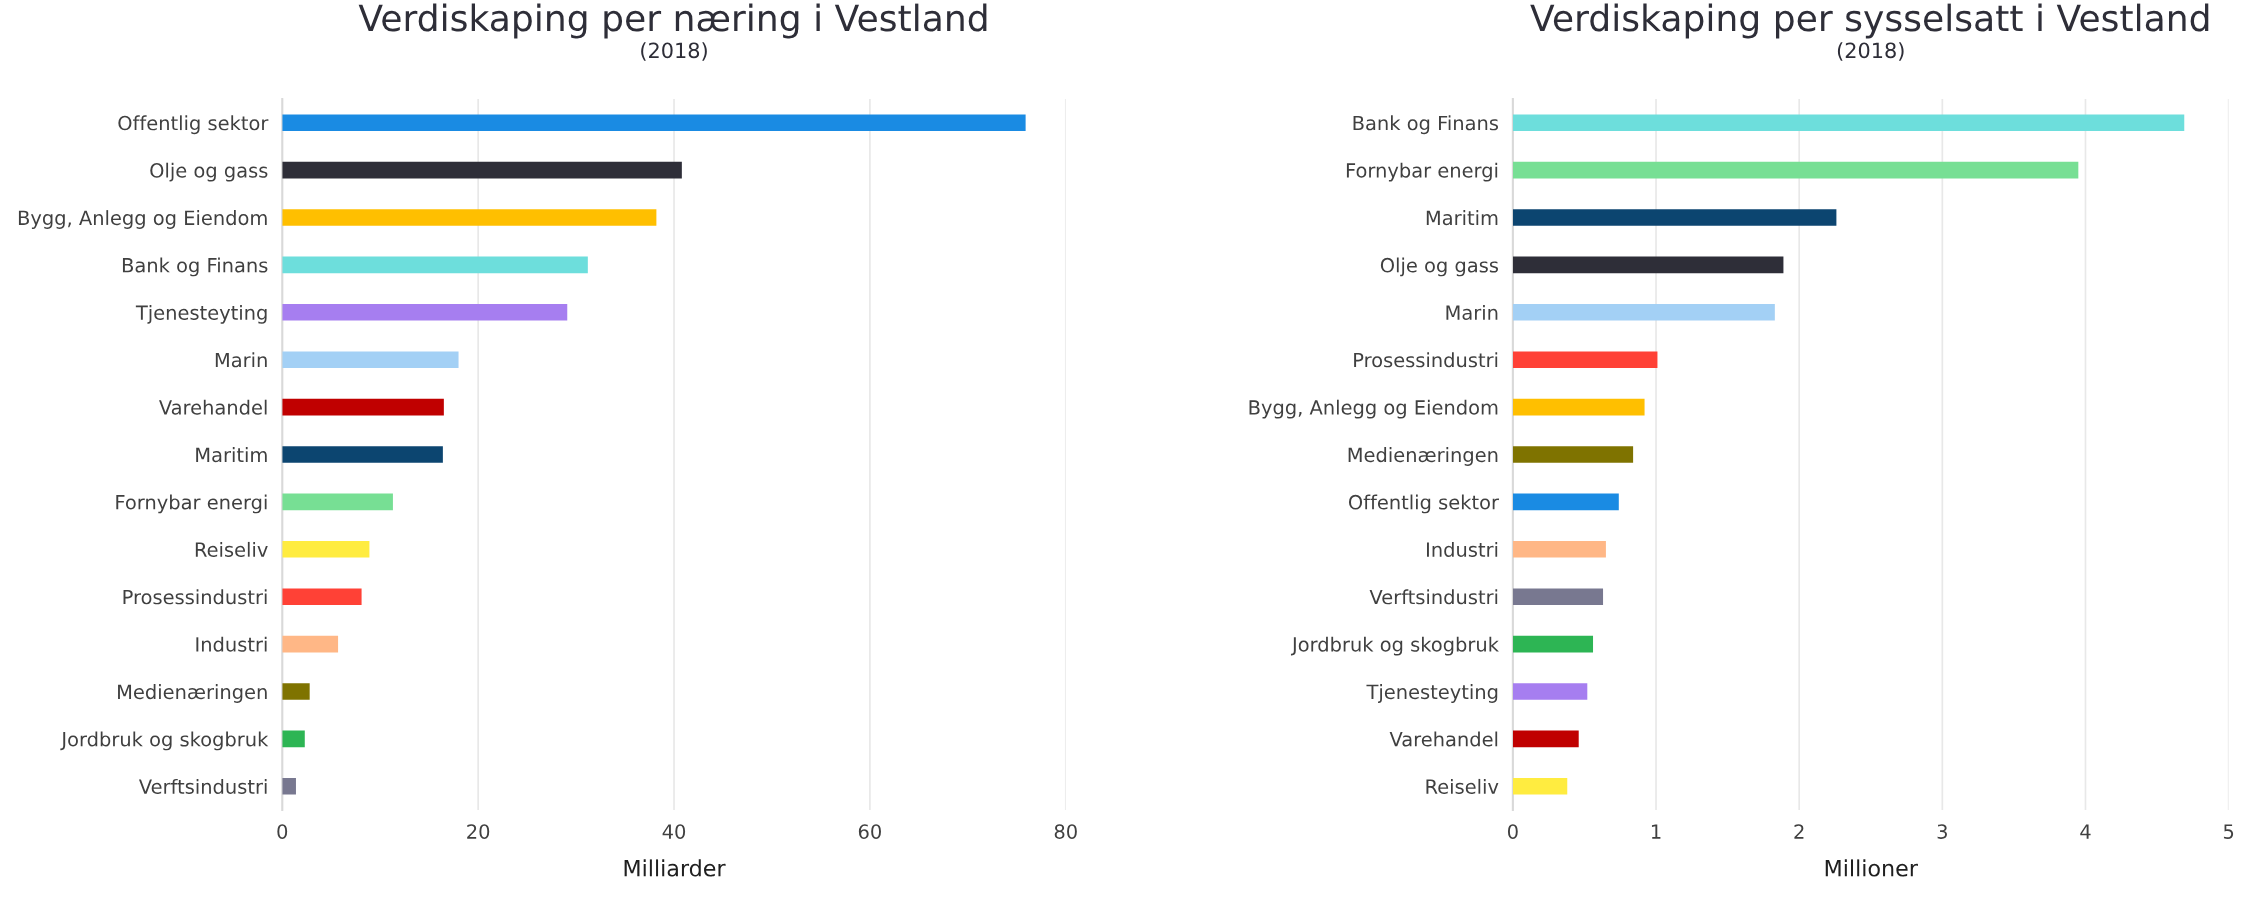  I want to click on chart-title: Verdiskaping per næring i Vestland, so click(672, 21).